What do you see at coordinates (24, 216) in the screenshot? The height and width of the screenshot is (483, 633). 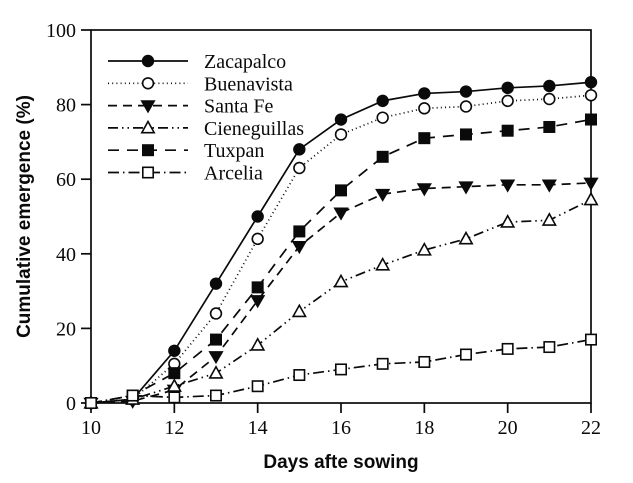 I see `y-axis-title: Cumulative emergence (%)` at bounding box center [24, 216].